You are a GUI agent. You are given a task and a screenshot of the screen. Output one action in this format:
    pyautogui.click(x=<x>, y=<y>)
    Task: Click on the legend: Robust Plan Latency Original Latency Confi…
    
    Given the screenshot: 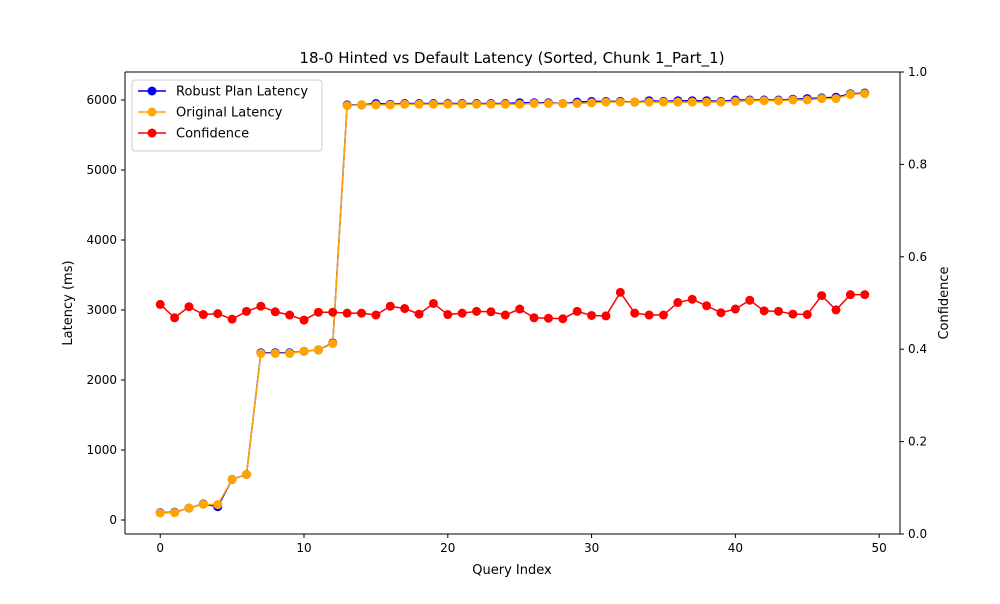 What is the action you would take?
    pyautogui.click(x=227, y=115)
    